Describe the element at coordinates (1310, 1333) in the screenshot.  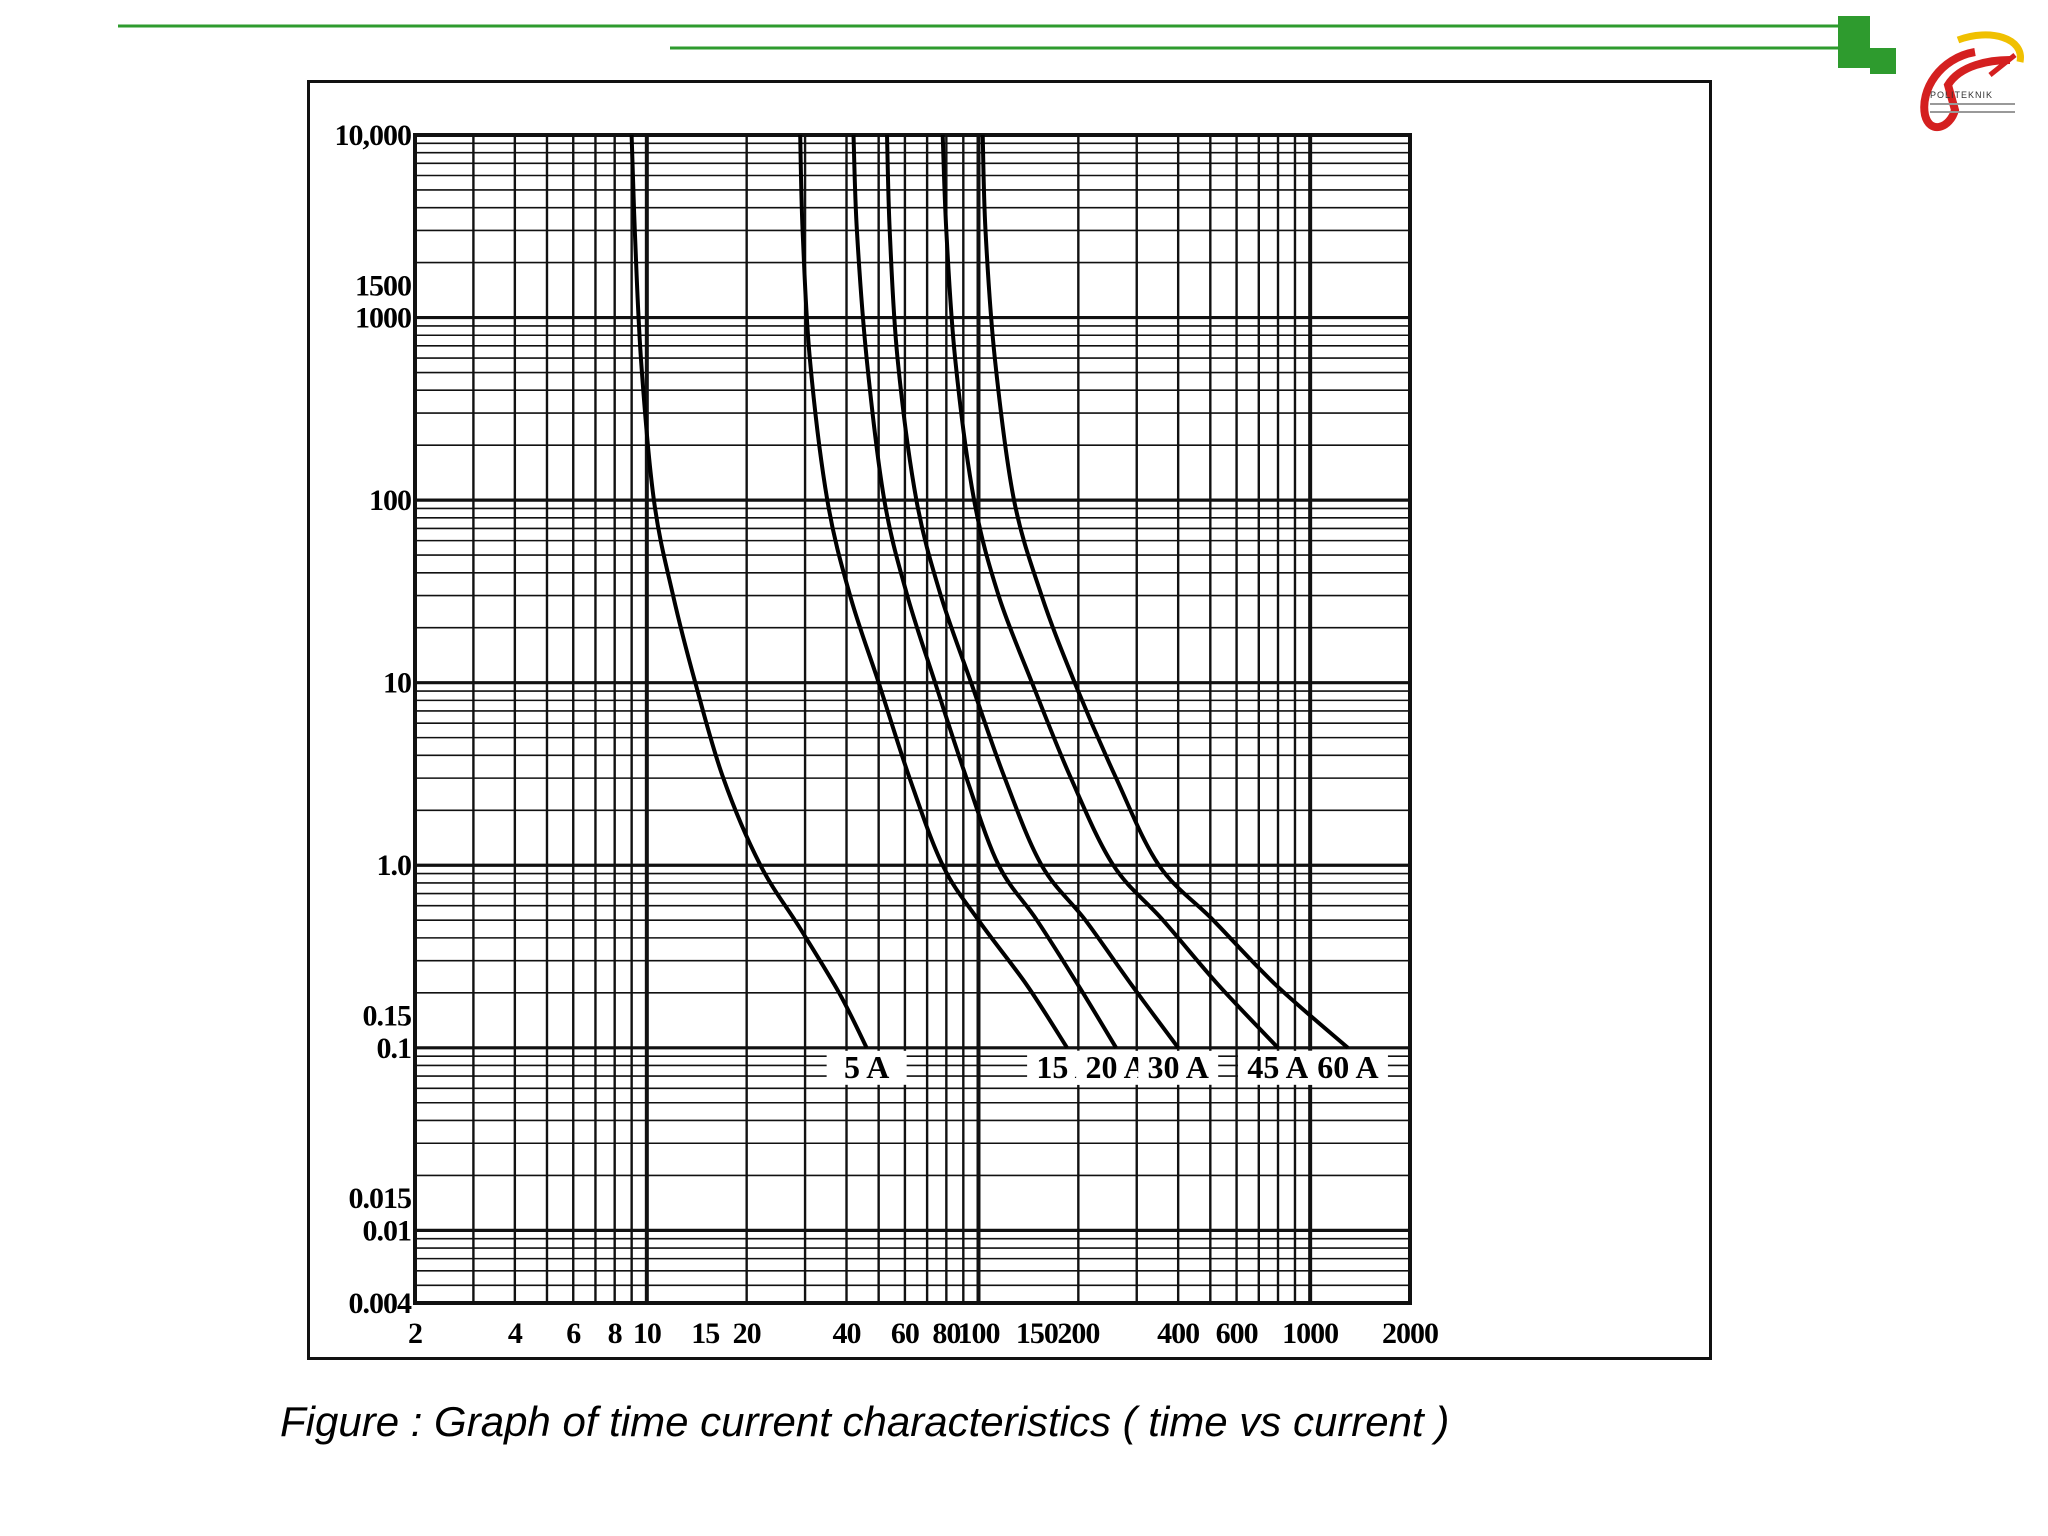
I see `x-tick-label: 1000` at that location.